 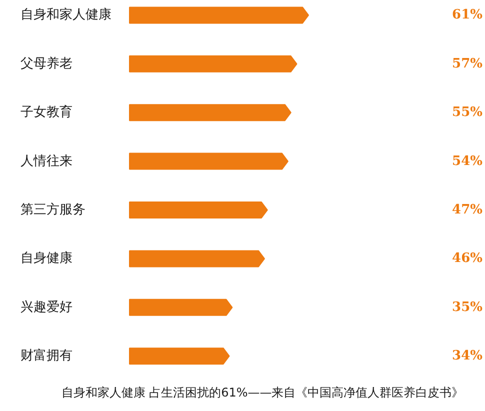 I want to click on y-tick-label: 第三方服务, so click(x=53, y=210).